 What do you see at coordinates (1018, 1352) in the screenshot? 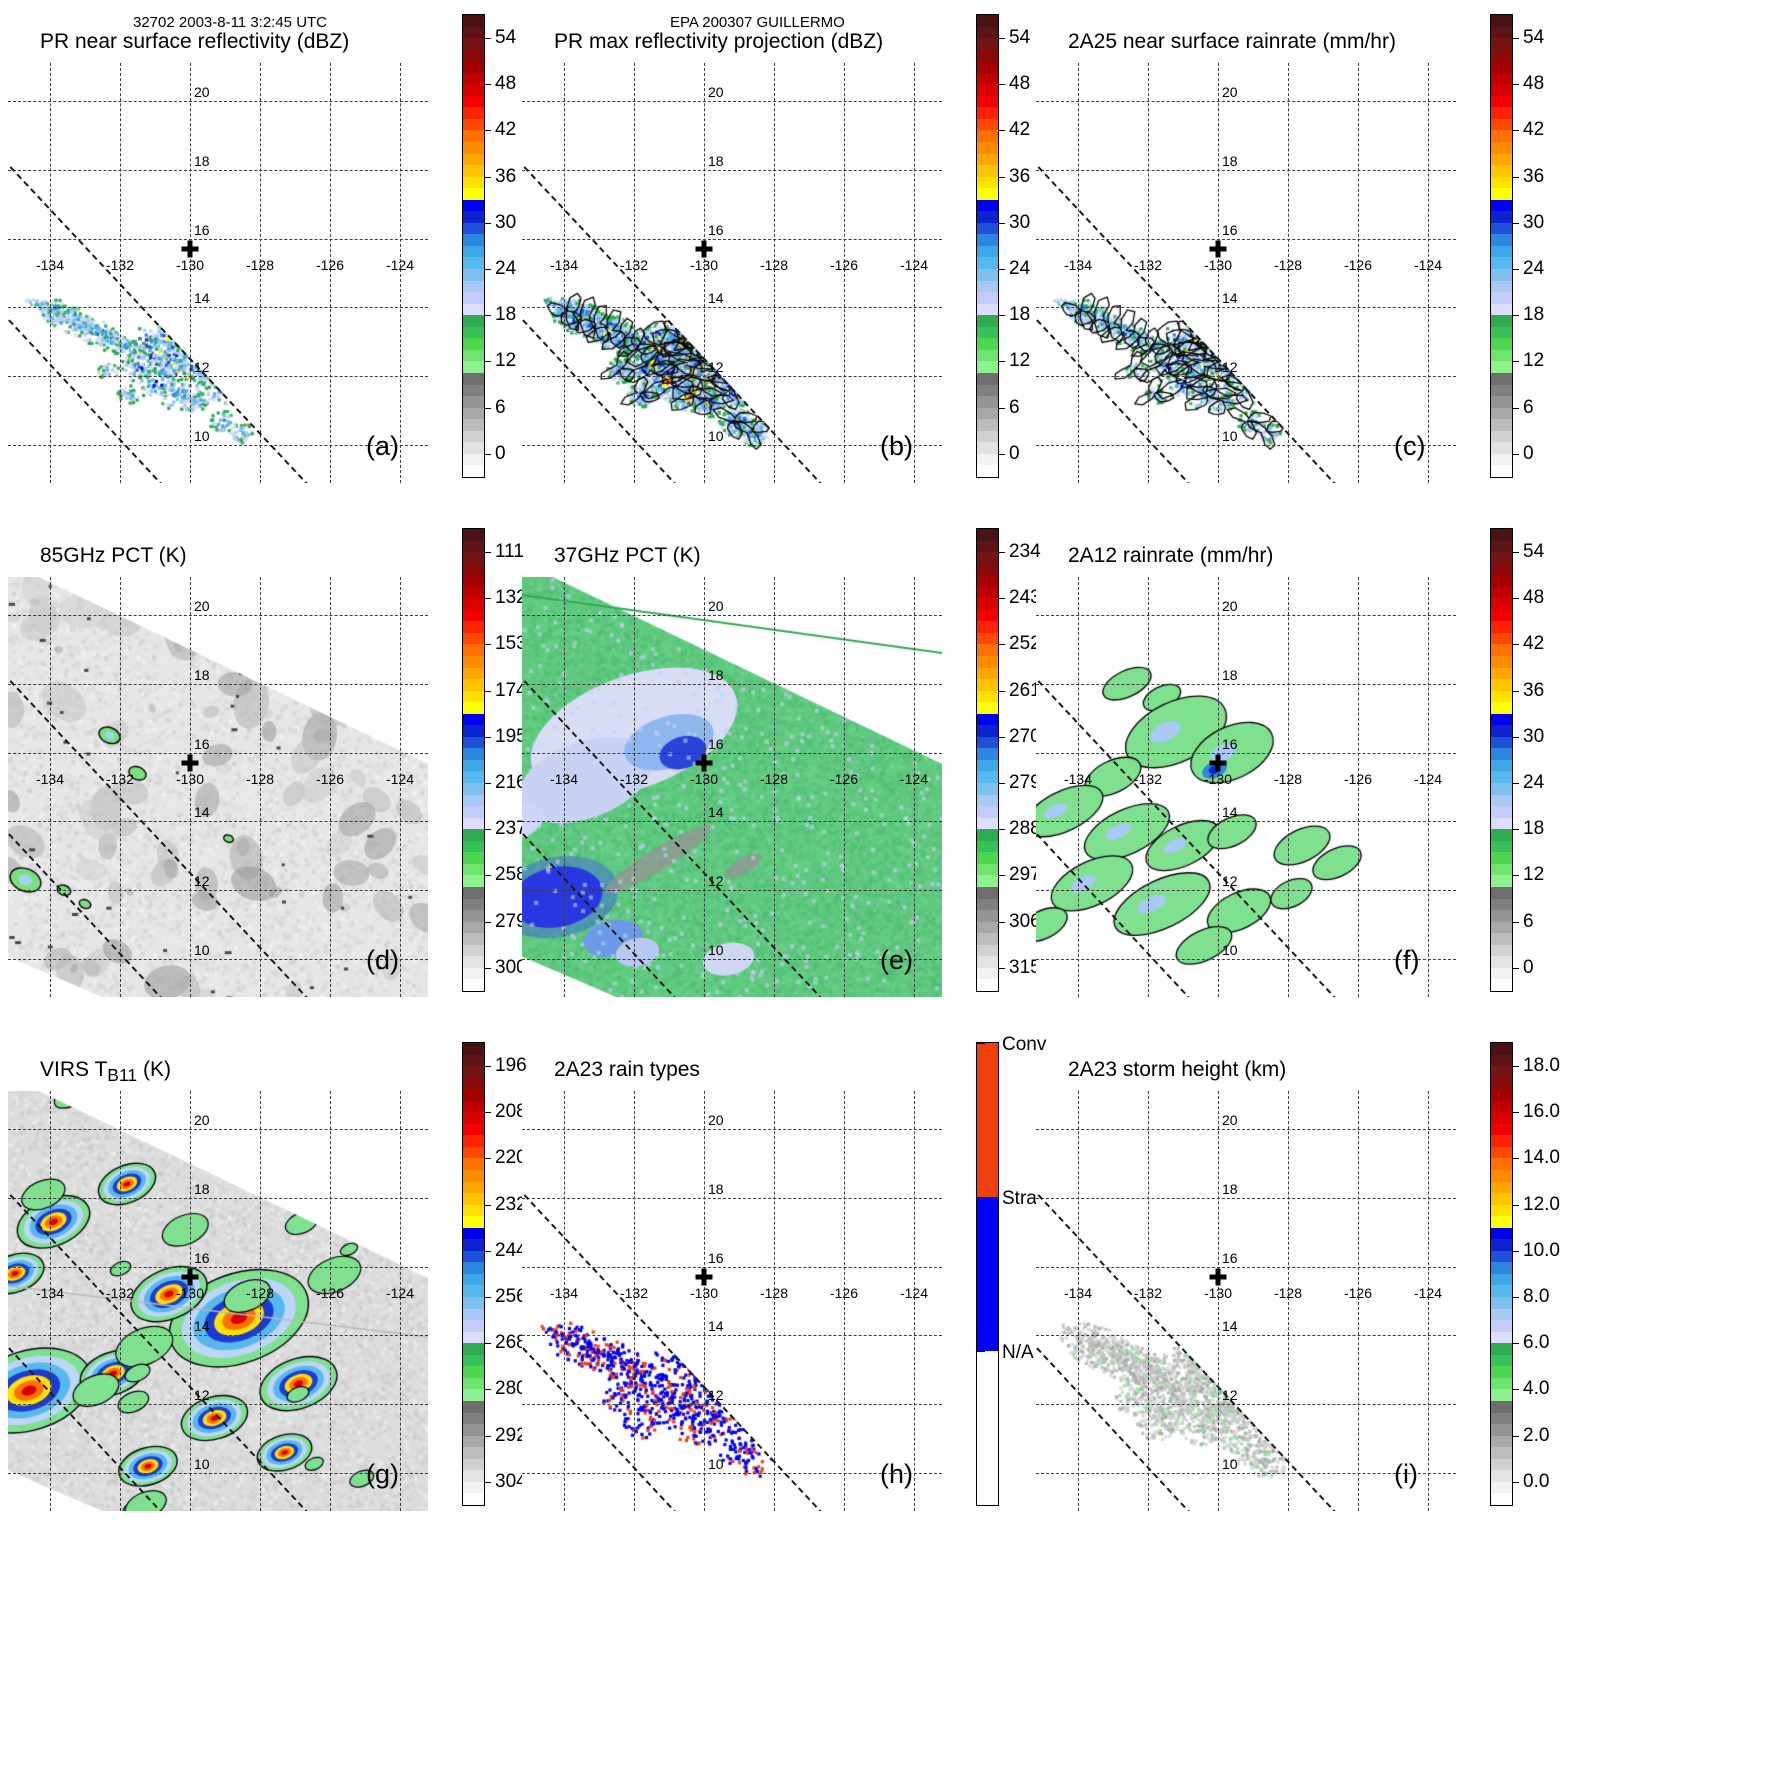
I see `colorbar-tick-label: N/A` at bounding box center [1018, 1352].